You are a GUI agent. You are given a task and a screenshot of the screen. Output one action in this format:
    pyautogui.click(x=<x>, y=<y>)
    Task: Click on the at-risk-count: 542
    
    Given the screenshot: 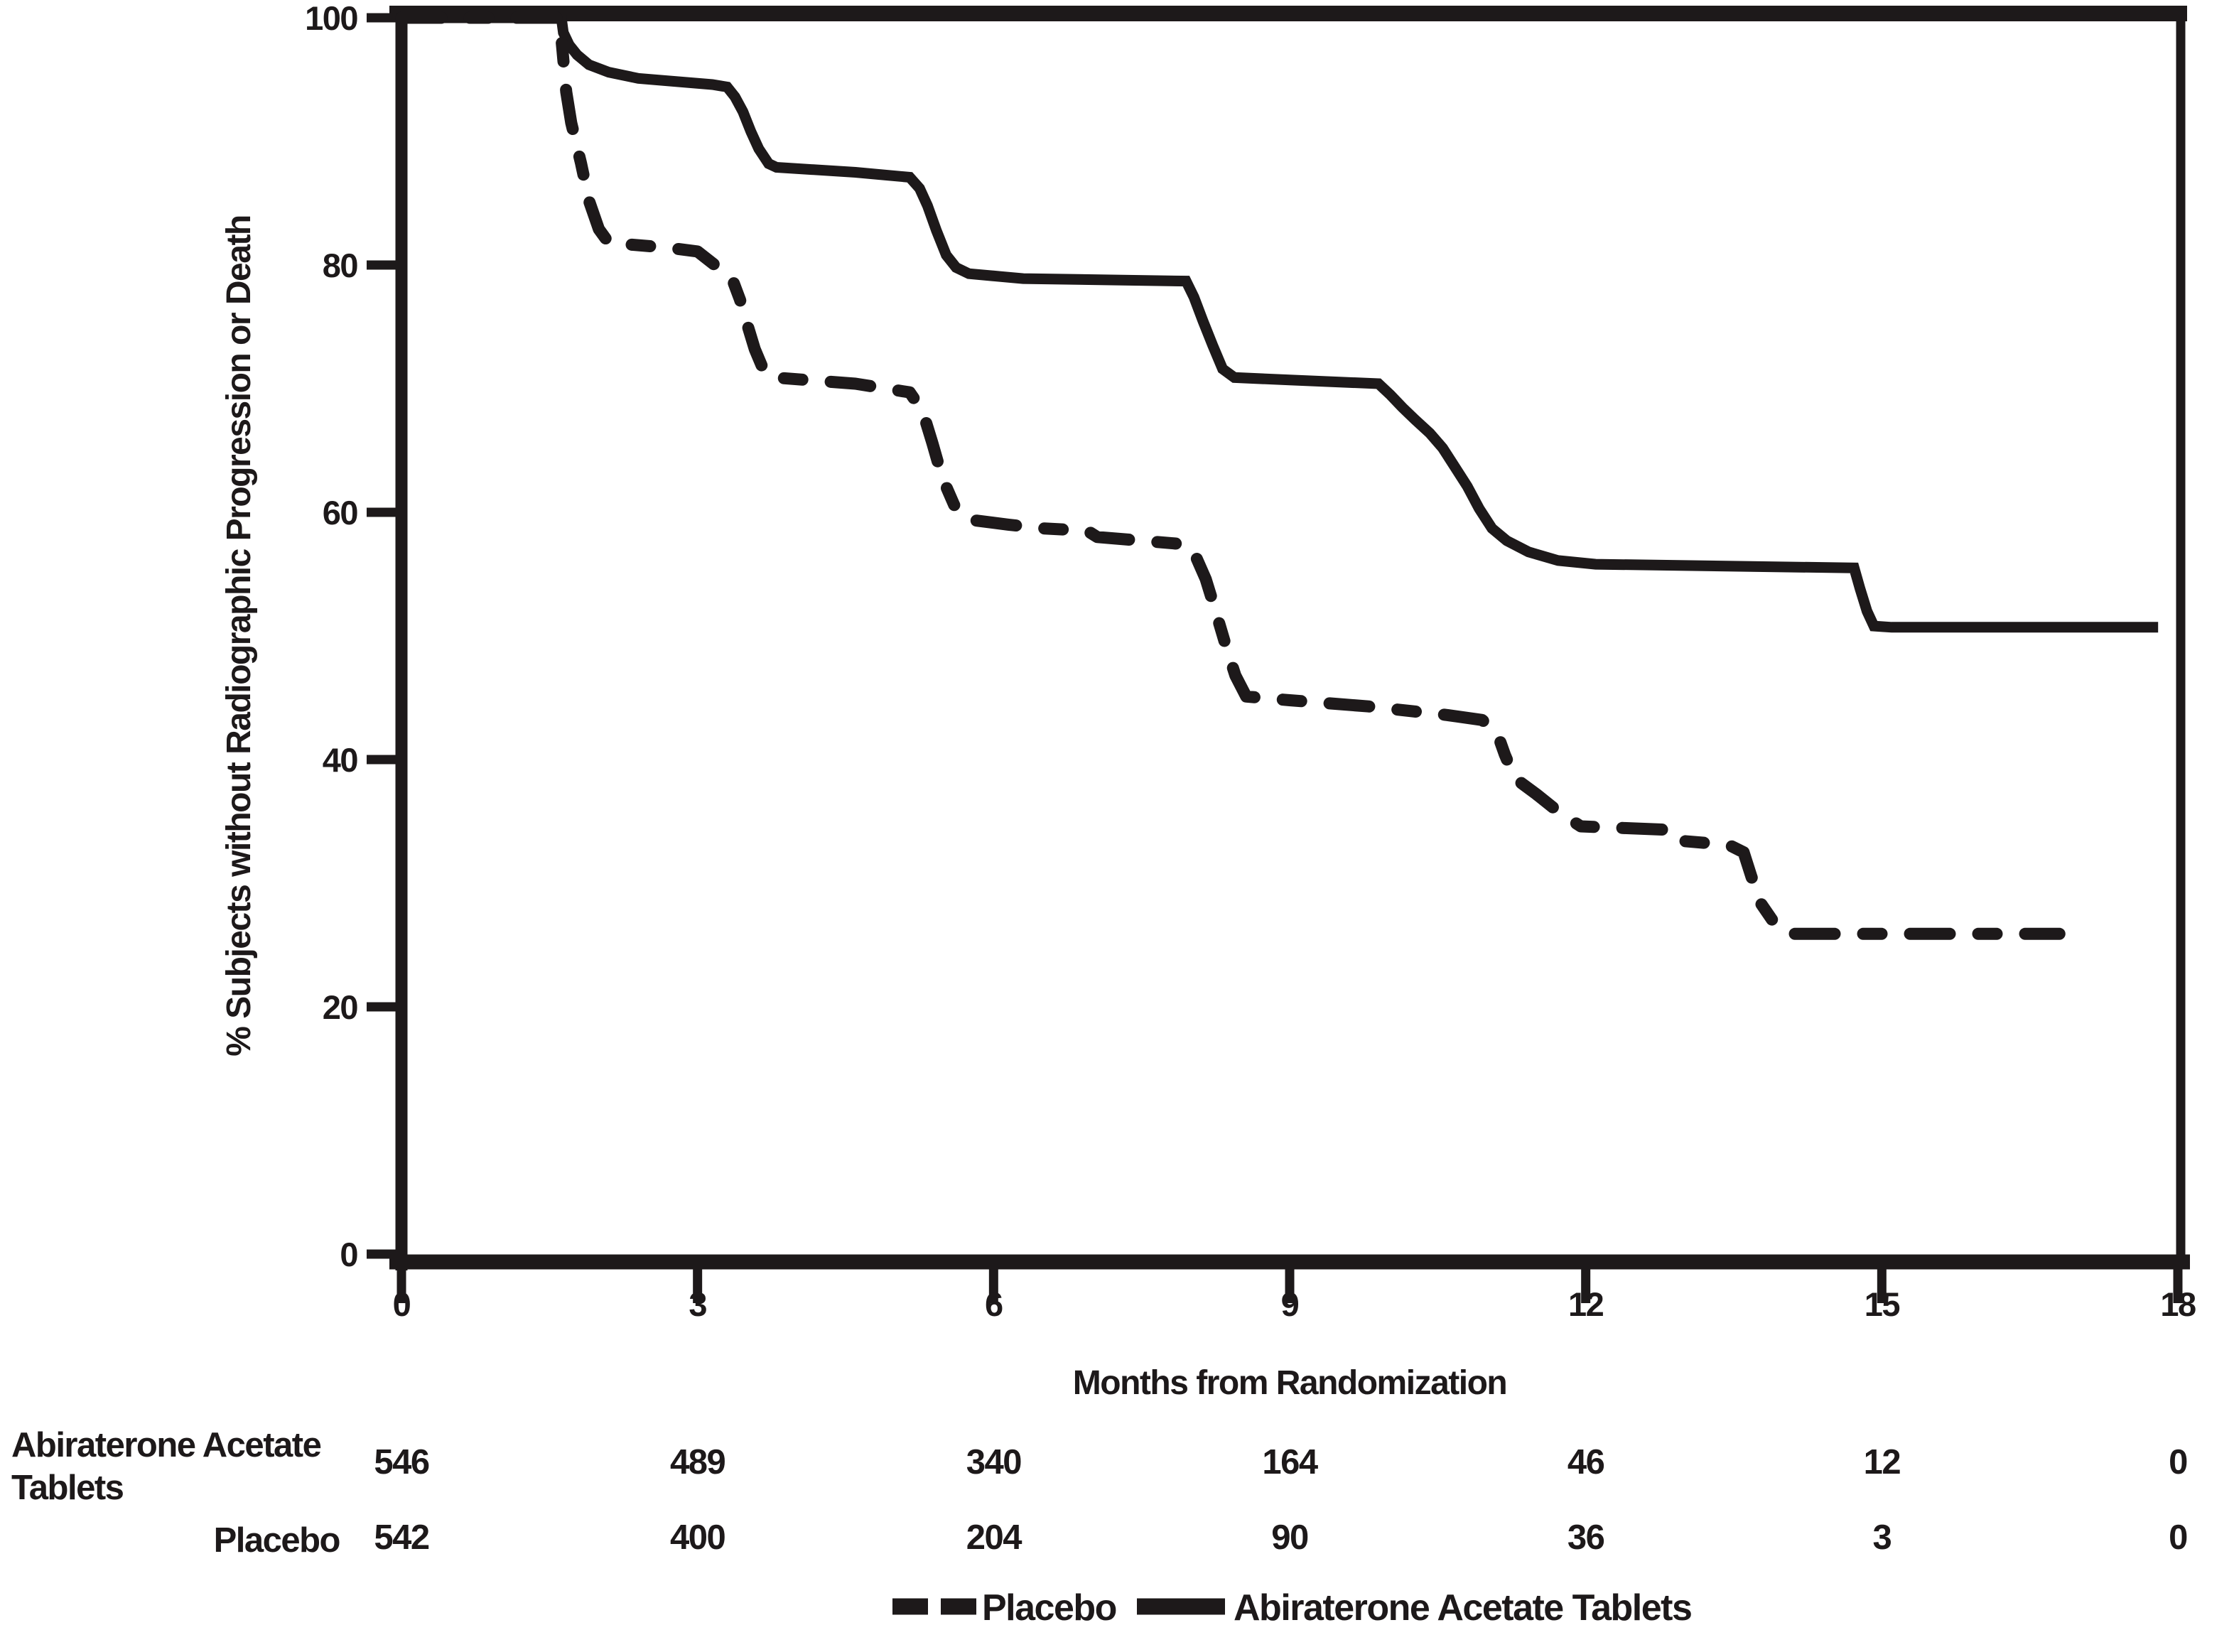 What is the action you would take?
    pyautogui.click(x=401, y=1538)
    